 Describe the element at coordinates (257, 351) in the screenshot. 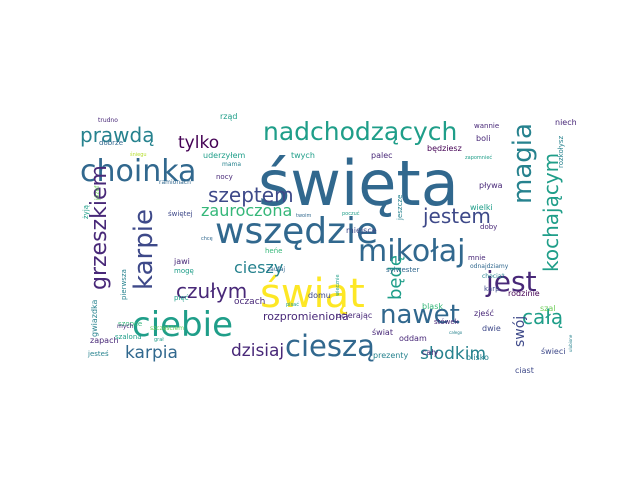

I see `word-dzisiaj: dzisiaj` at that location.